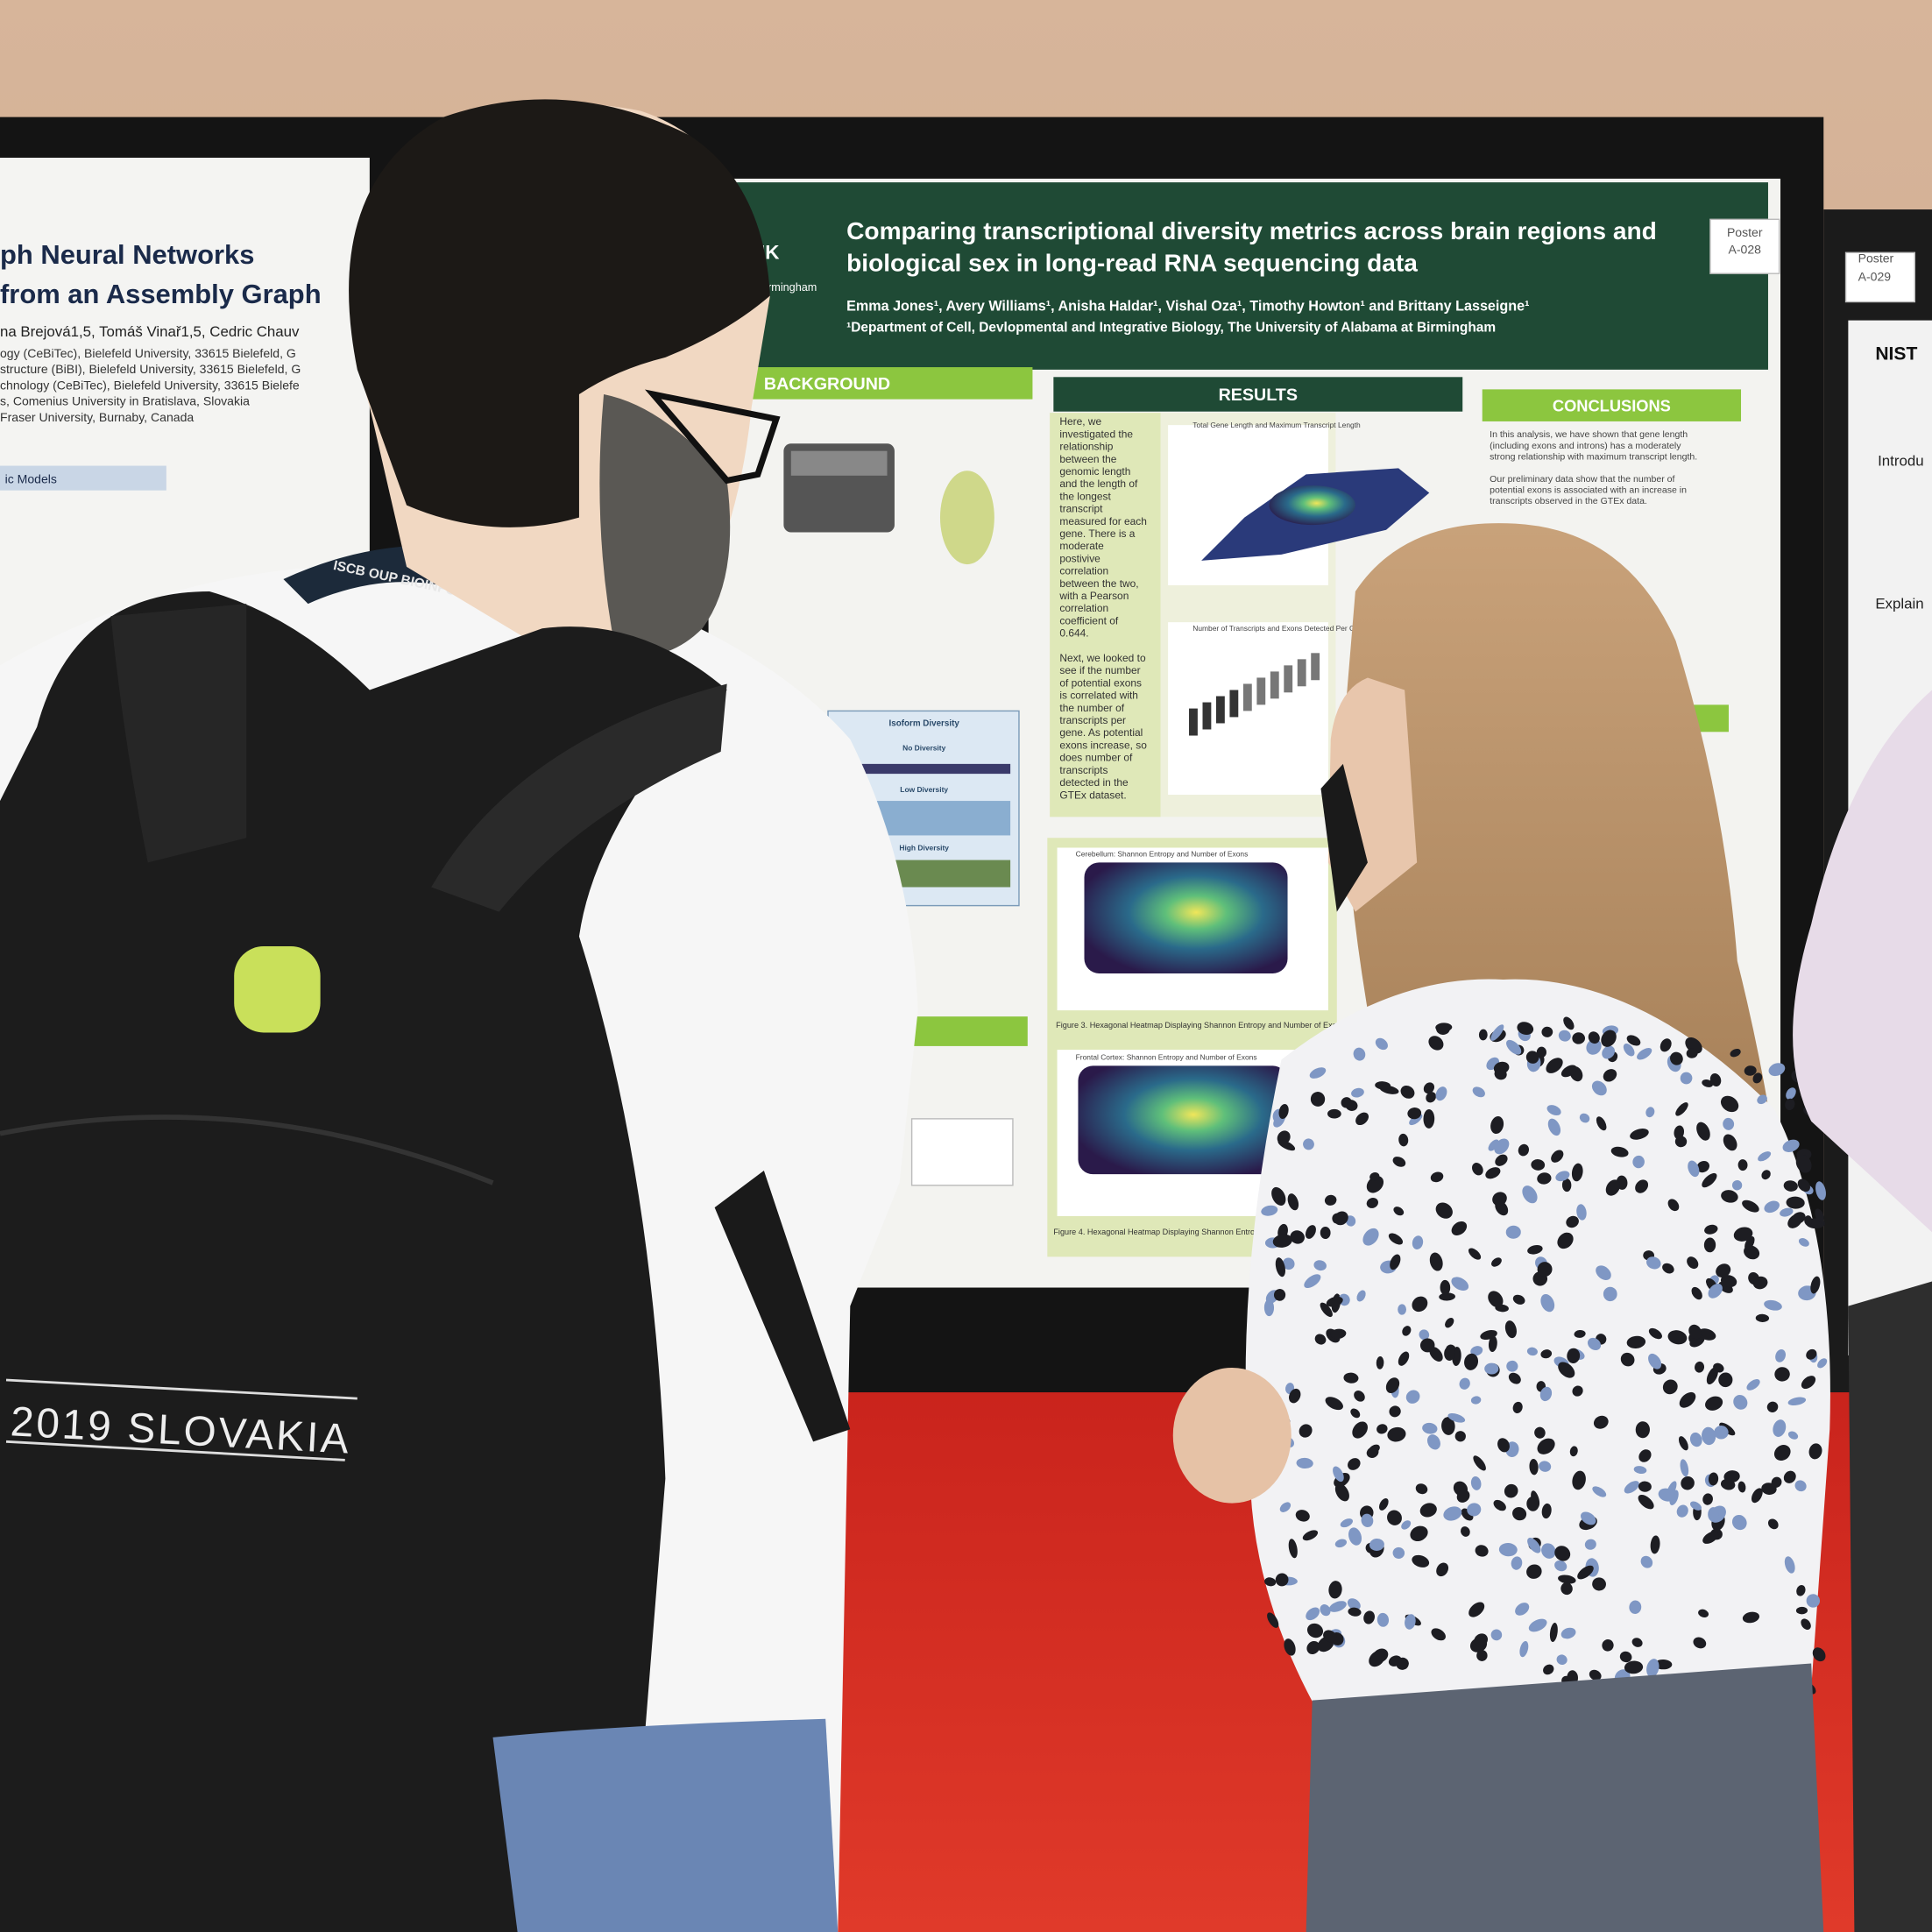 This screenshot has width=1932, height=1932. Describe the element at coordinates (1083, 770) in the screenshot. I see `results-text: transcripts` at that location.